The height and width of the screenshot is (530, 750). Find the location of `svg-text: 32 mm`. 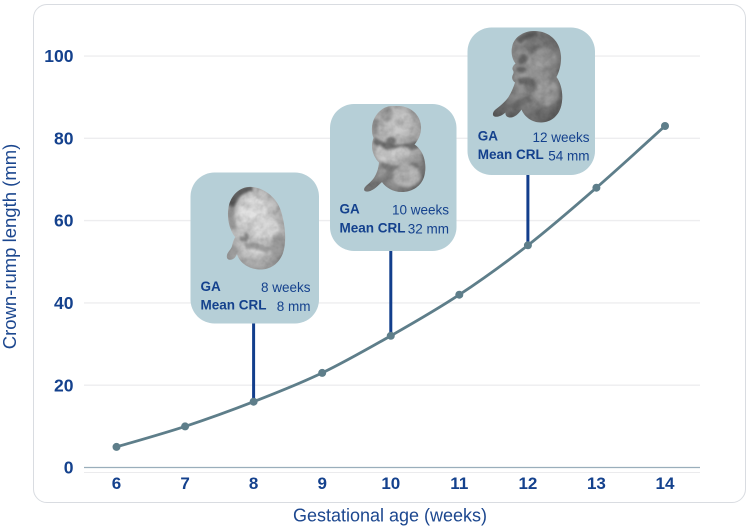

svg-text: 32 mm is located at coordinates (428, 229).